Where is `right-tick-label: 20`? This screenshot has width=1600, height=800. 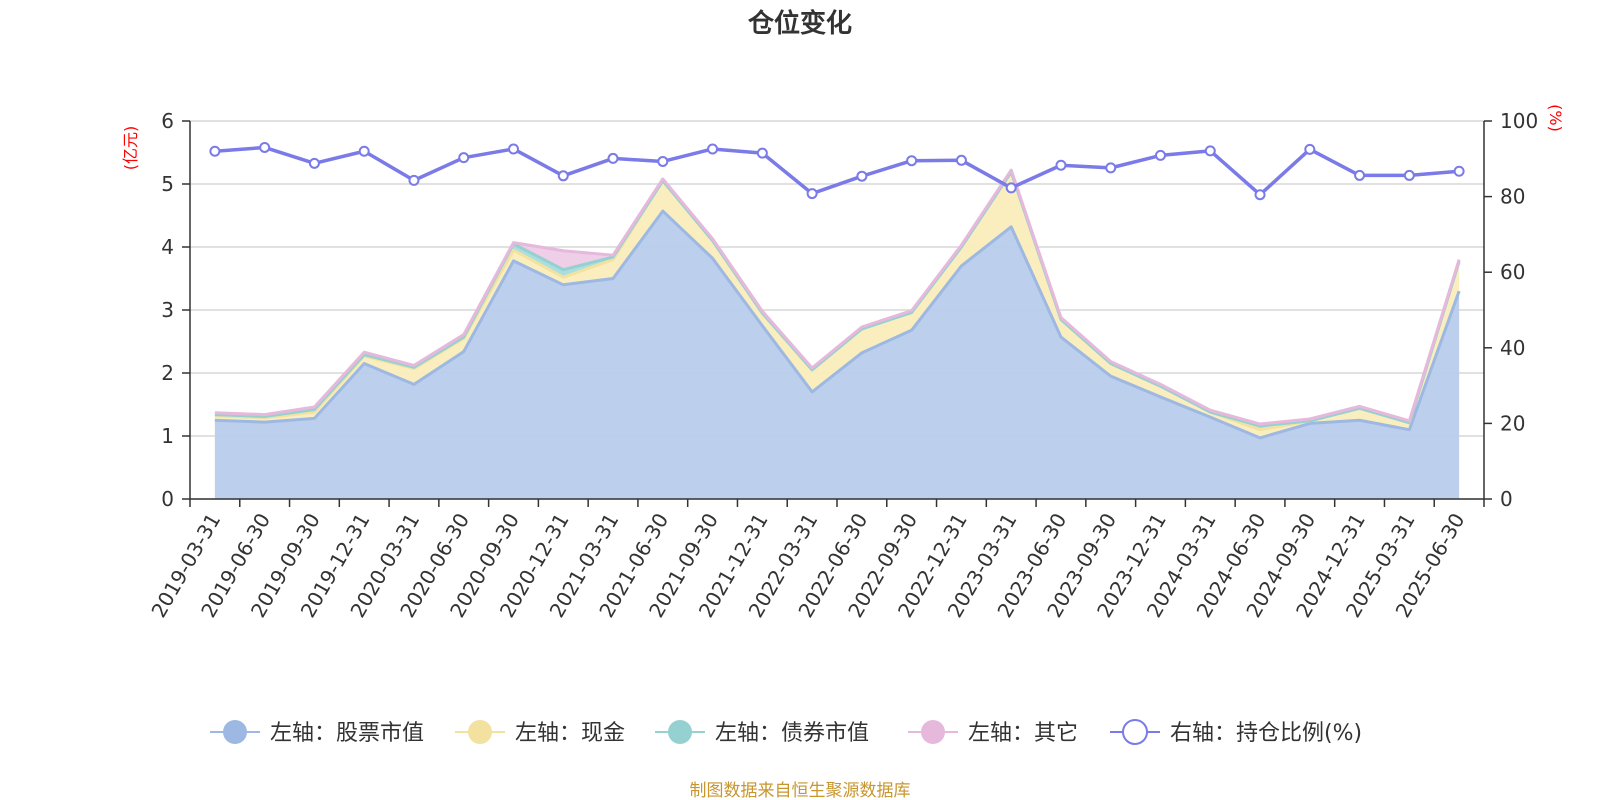 right-tick-label: 20 is located at coordinates (1512, 423).